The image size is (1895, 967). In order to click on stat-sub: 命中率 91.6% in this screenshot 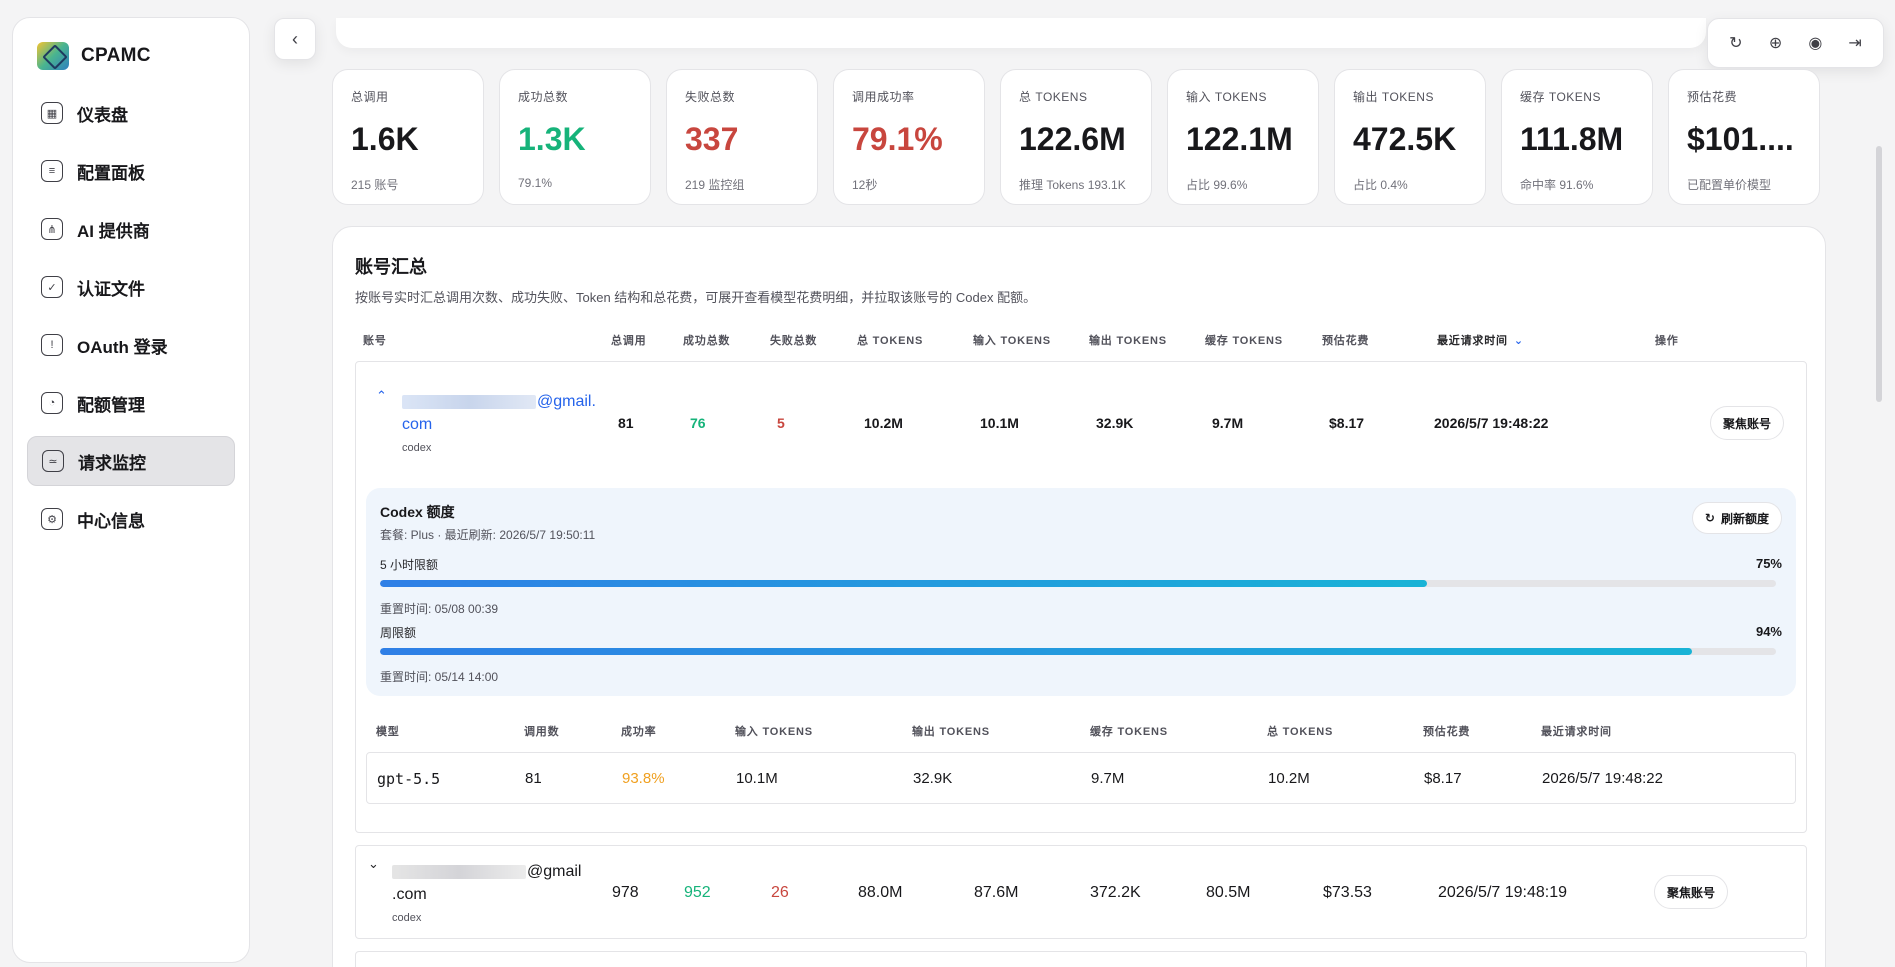, I will do `click(1557, 185)`.